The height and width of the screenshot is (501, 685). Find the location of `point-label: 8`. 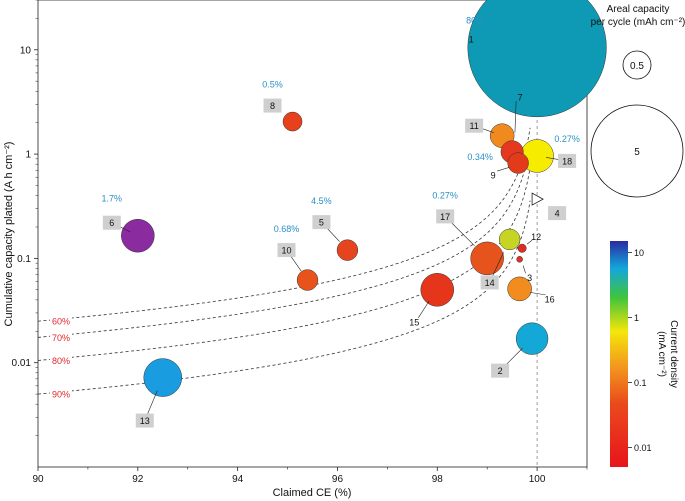

point-label: 8 is located at coordinates (272, 106).